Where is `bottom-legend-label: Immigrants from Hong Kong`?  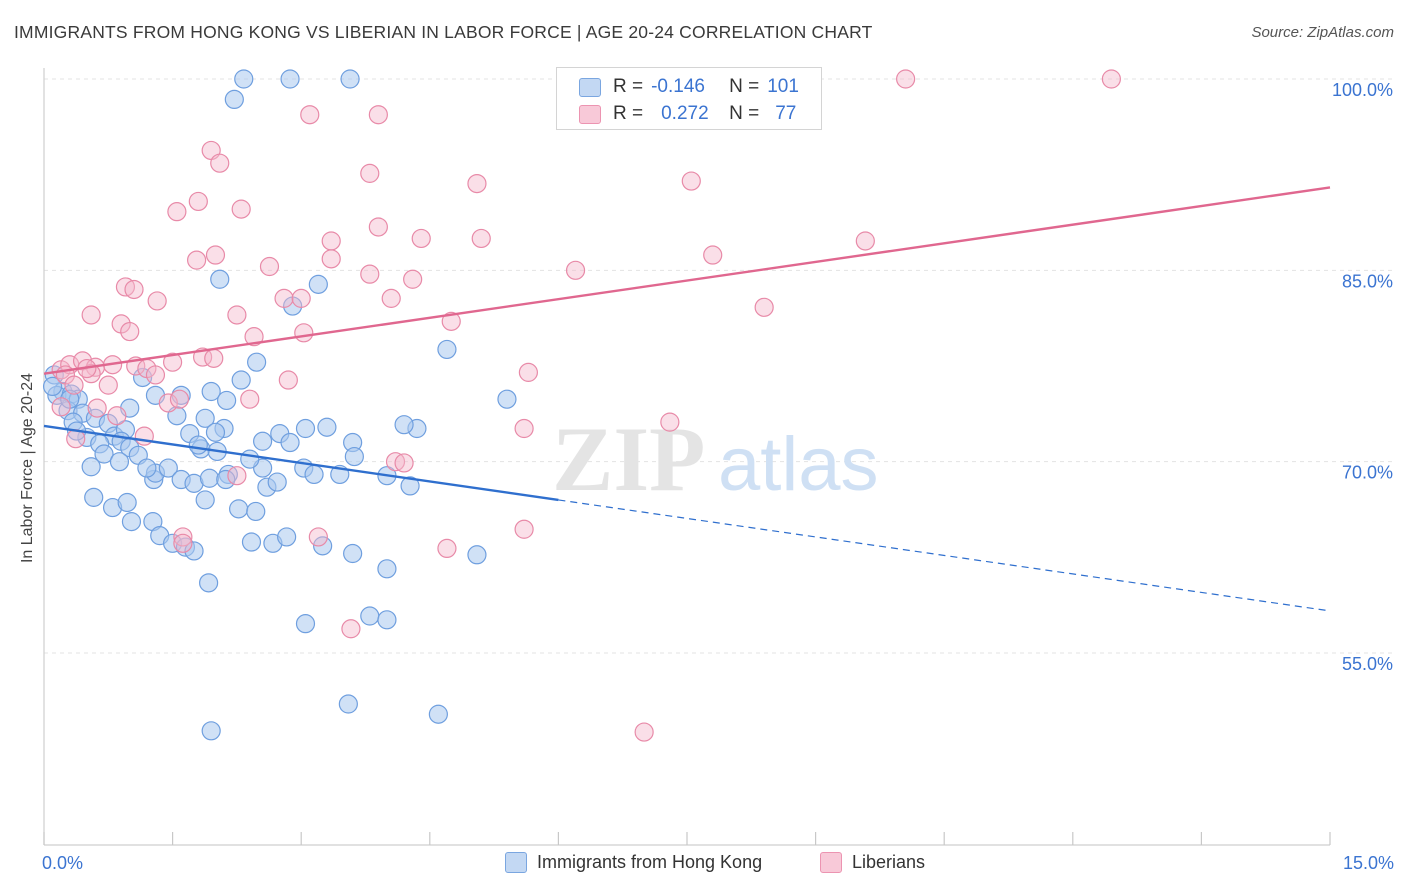 bottom-legend-label: Immigrants from Hong Kong is located at coordinates (650, 862).